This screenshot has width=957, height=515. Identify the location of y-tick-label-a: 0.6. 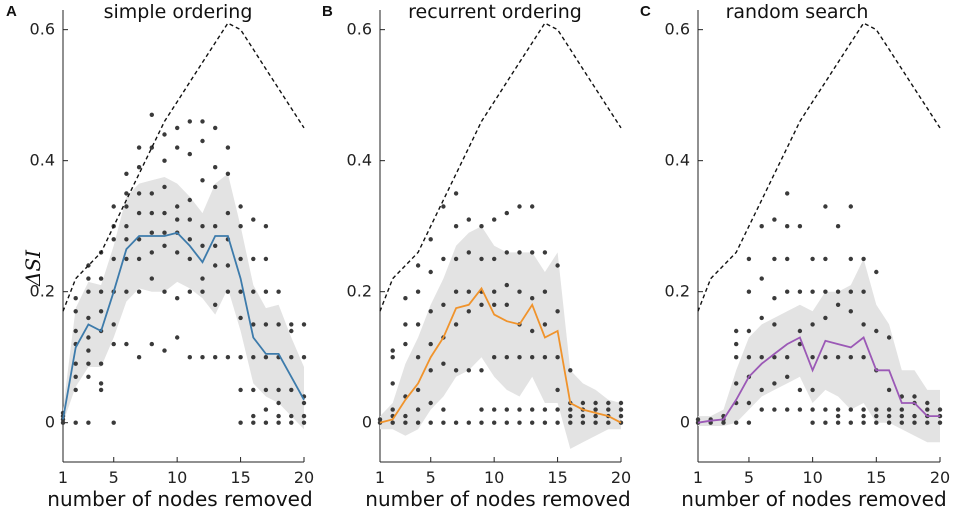
(42, 29).